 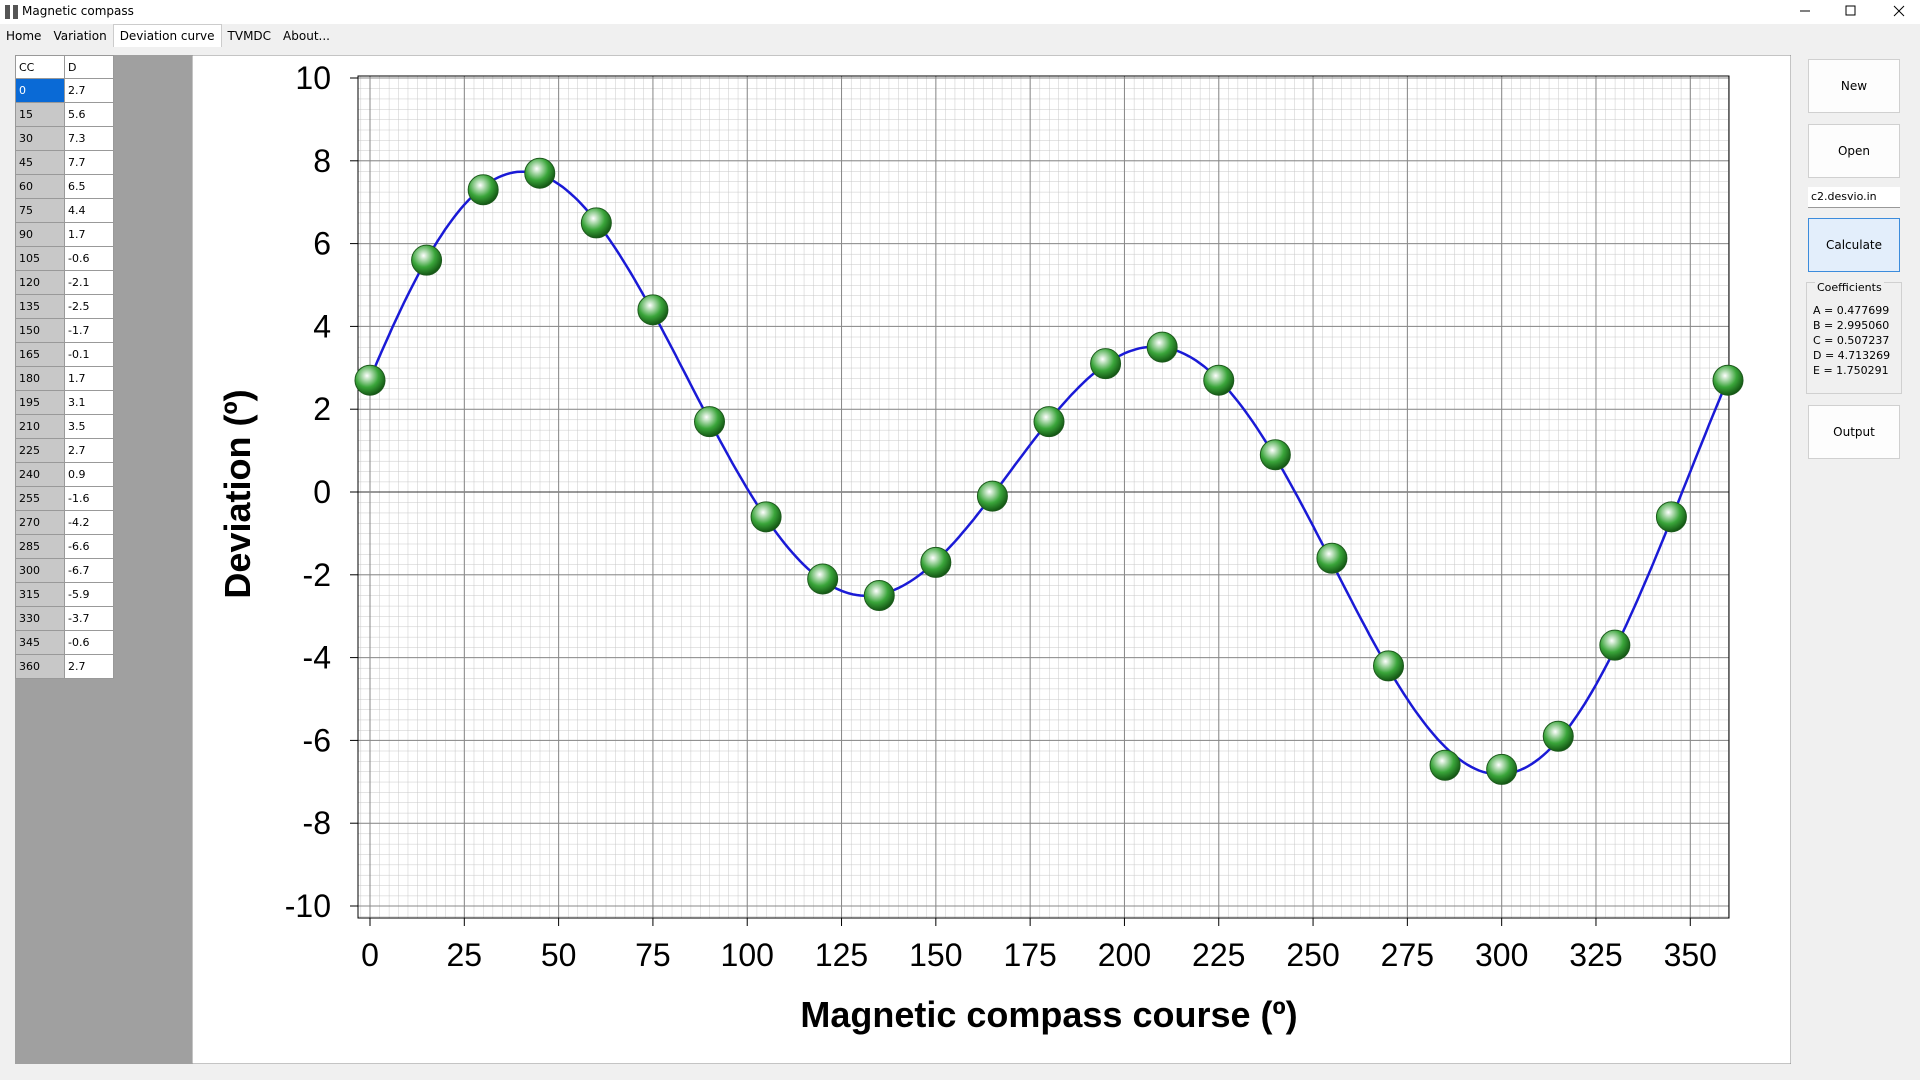 What do you see at coordinates (89, 426) in the screenshot?
I see `d-cell: 3.5` at bounding box center [89, 426].